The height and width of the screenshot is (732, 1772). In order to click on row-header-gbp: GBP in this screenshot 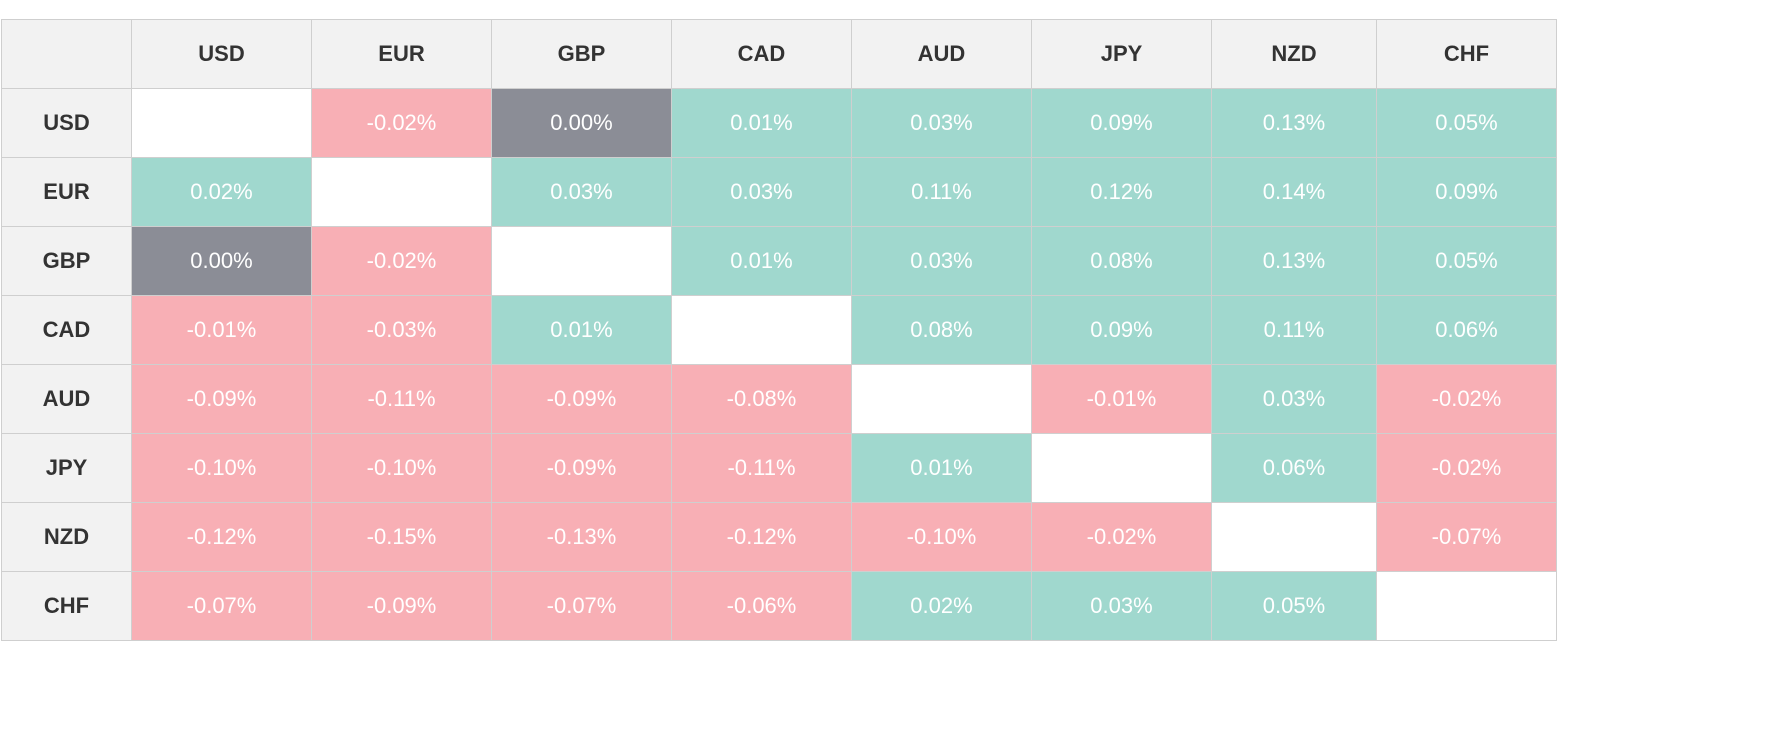, I will do `click(66, 261)`.